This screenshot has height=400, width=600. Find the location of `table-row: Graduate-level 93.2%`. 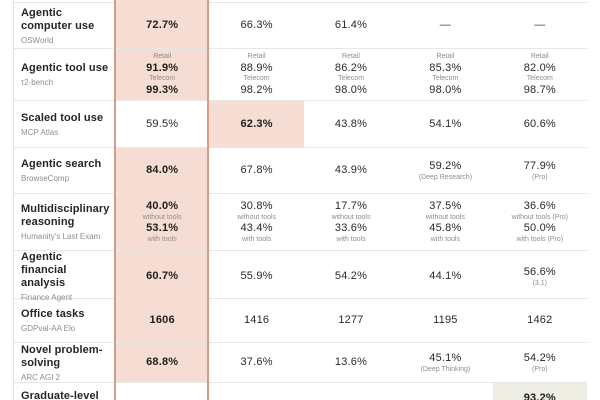

table-row: Graduate-level 93.2% is located at coordinates (300, 391).